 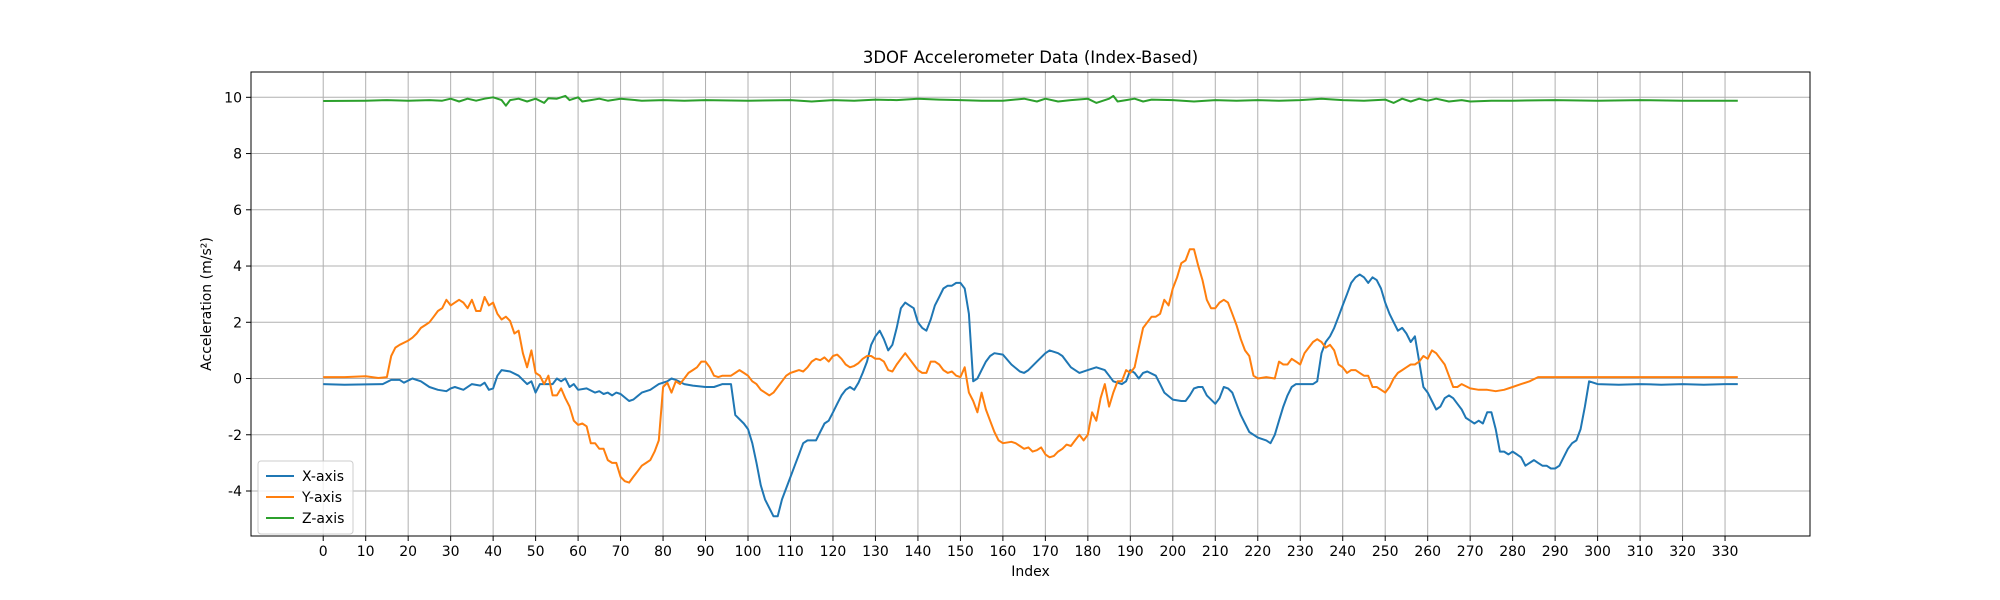 What do you see at coordinates (536, 552) in the screenshot?
I see `x-tick-label: 50` at bounding box center [536, 552].